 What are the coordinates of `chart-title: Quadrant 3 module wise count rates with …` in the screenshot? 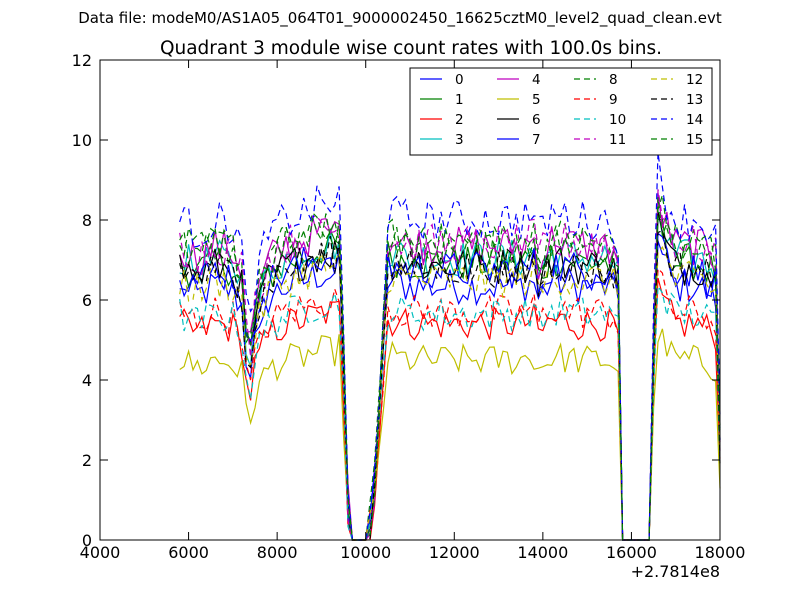 It's located at (411, 48).